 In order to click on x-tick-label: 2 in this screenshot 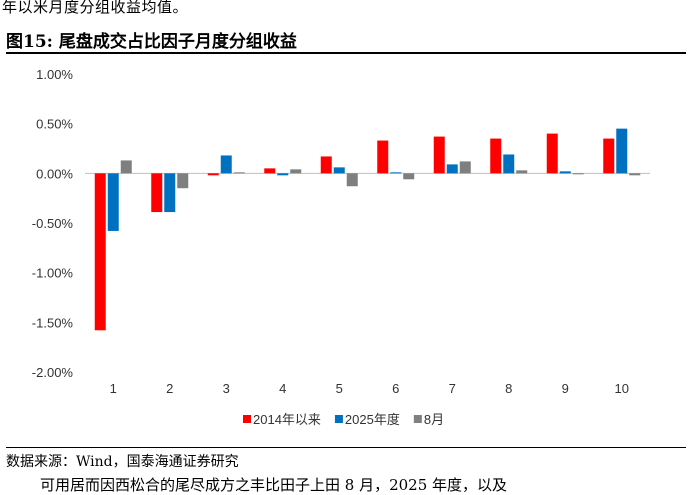, I will do `click(169, 388)`.